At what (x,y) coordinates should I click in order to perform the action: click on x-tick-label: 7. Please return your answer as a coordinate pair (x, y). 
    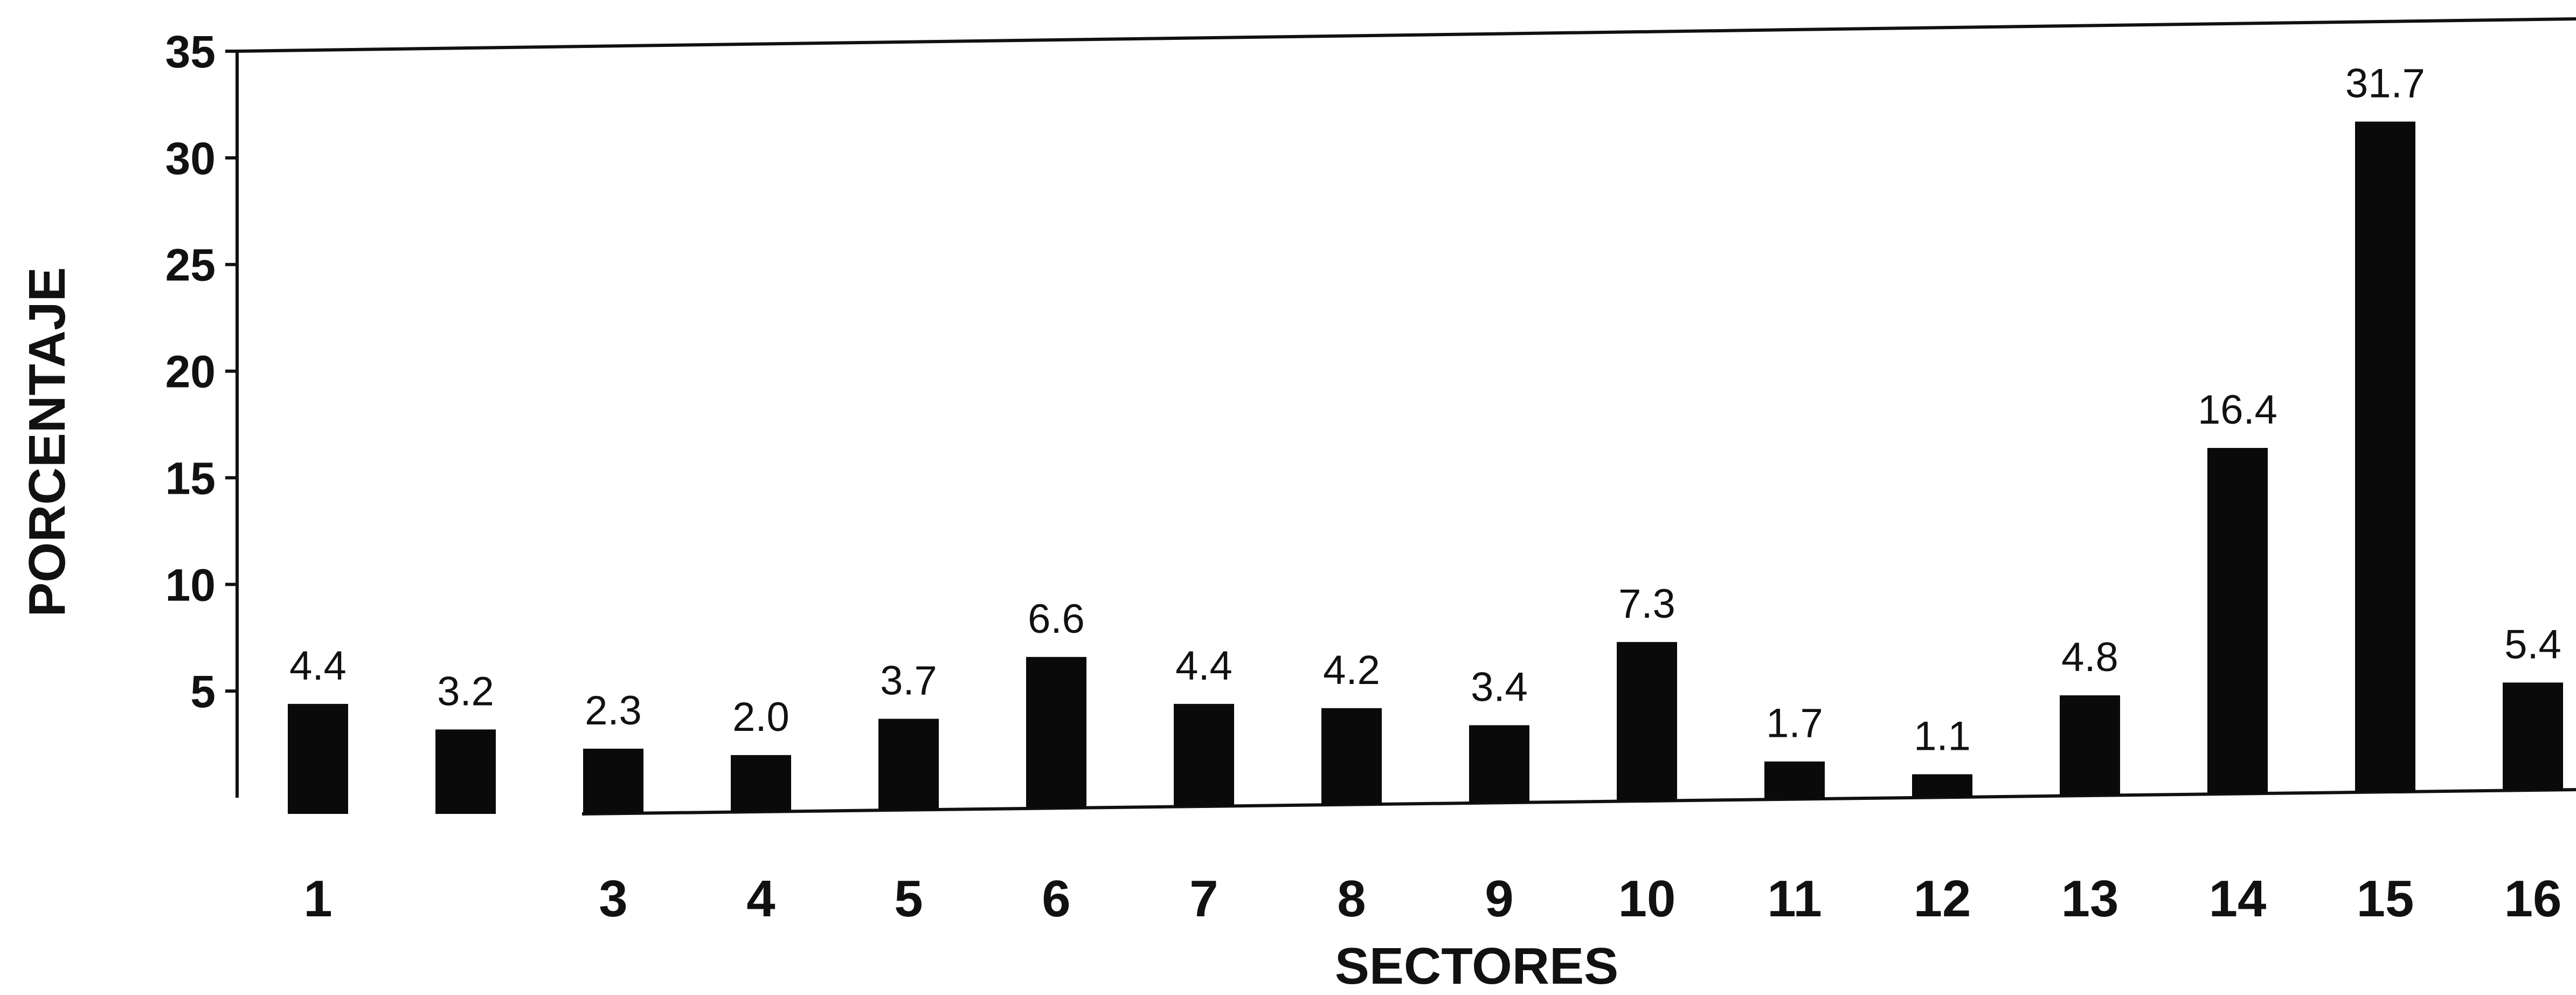
    Looking at the image, I should click on (1203, 899).